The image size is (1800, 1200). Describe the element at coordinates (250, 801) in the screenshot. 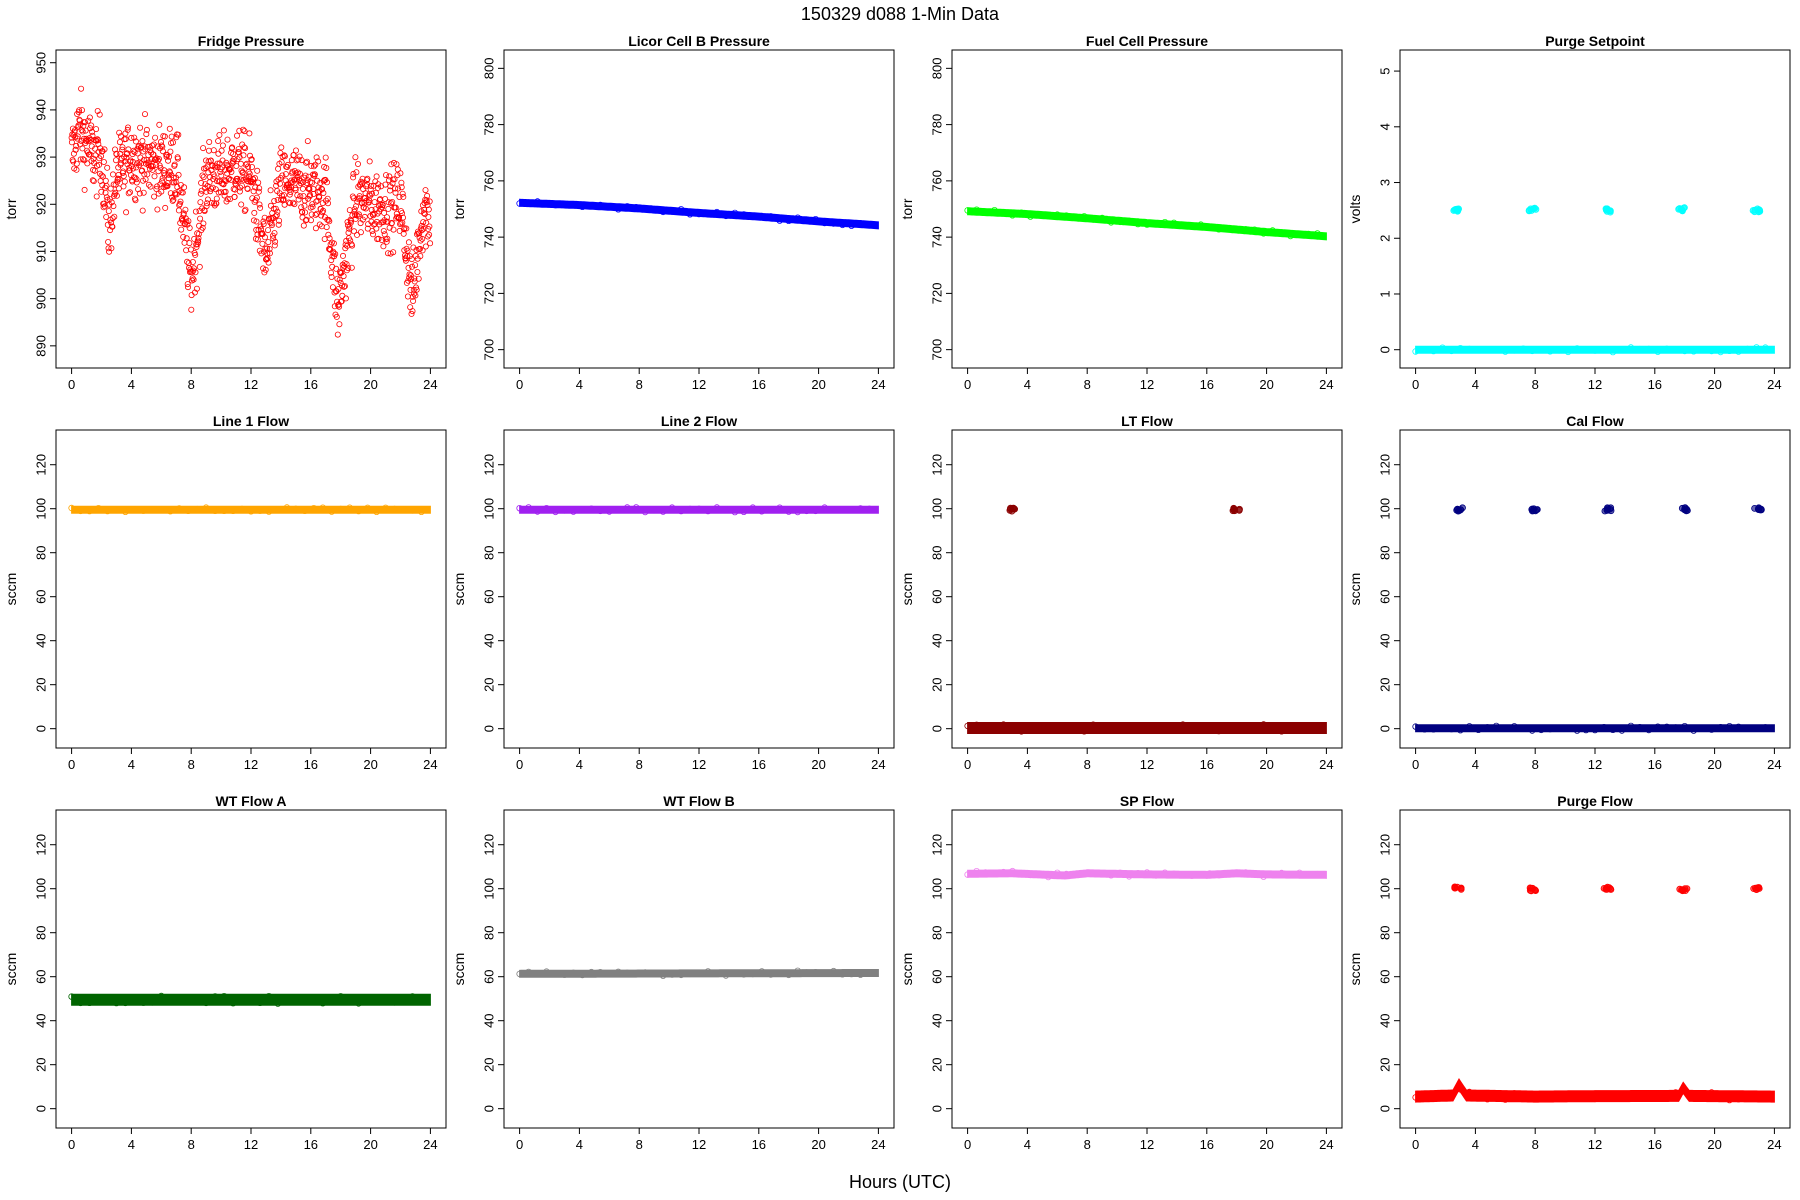

I see `chart-title: WT Flow A` at that location.